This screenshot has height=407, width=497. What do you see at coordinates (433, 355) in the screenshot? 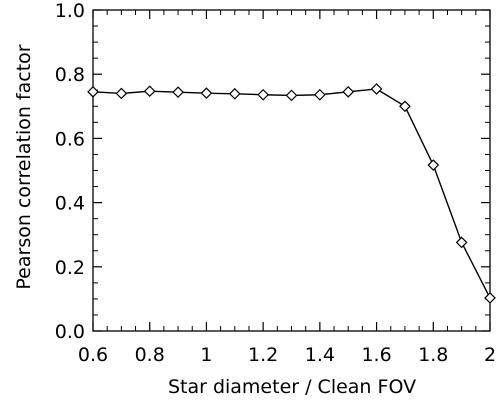
I see `x-tick-label: 1.8` at bounding box center [433, 355].